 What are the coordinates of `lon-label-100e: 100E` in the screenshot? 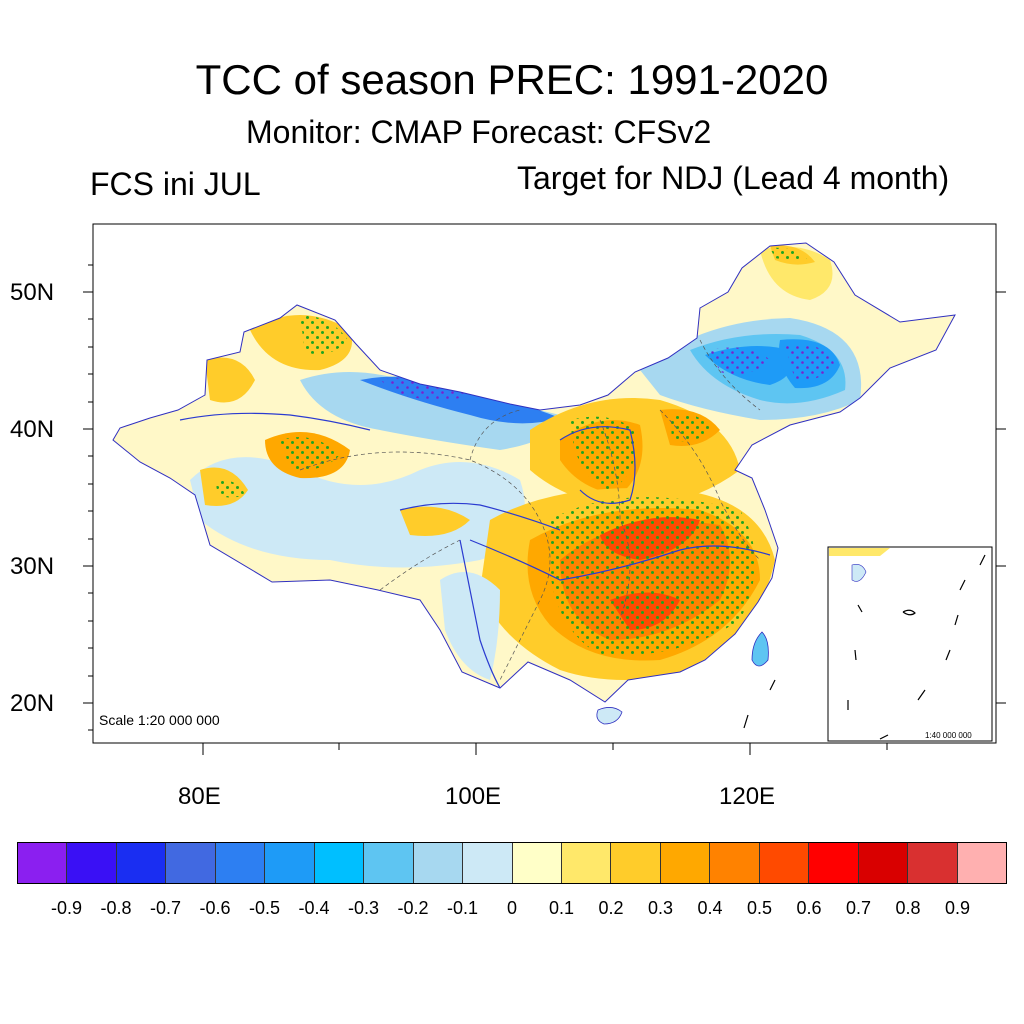 It's located at (473, 796).